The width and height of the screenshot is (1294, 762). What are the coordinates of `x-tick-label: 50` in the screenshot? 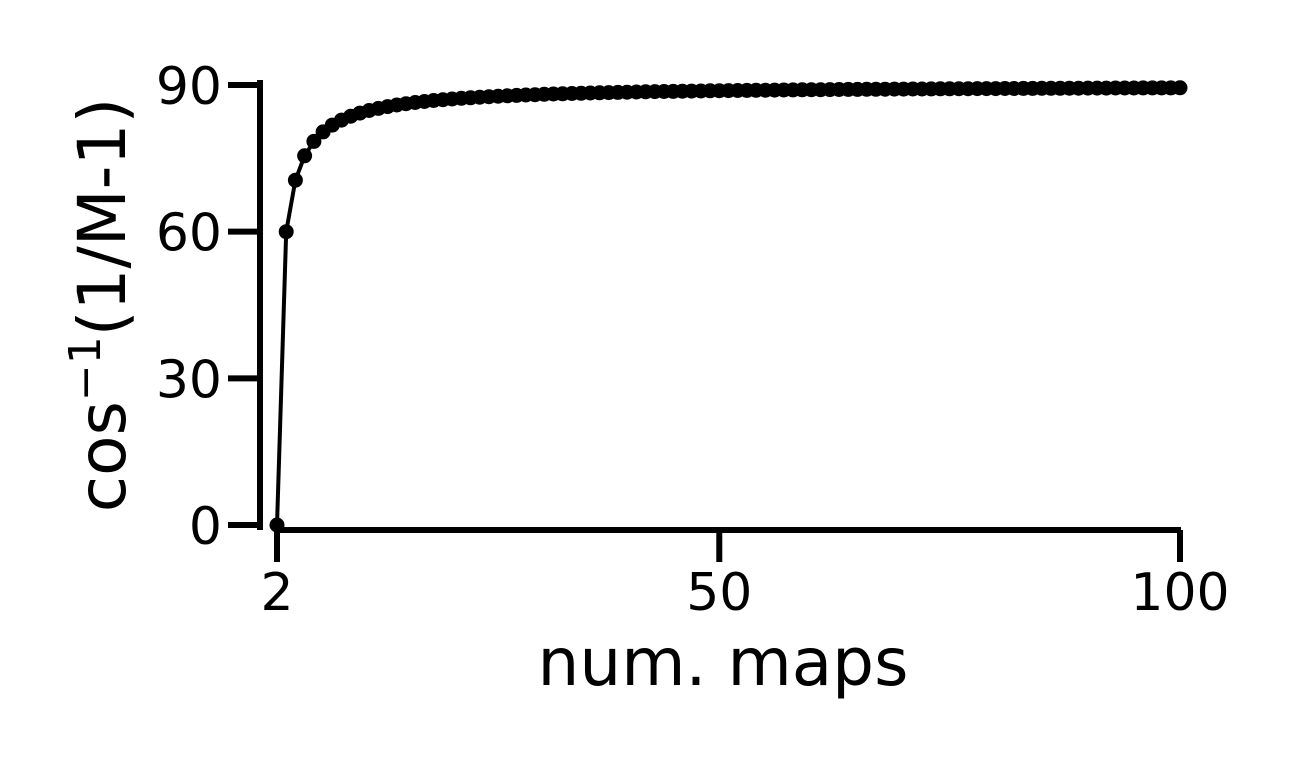 It's located at (719, 593).